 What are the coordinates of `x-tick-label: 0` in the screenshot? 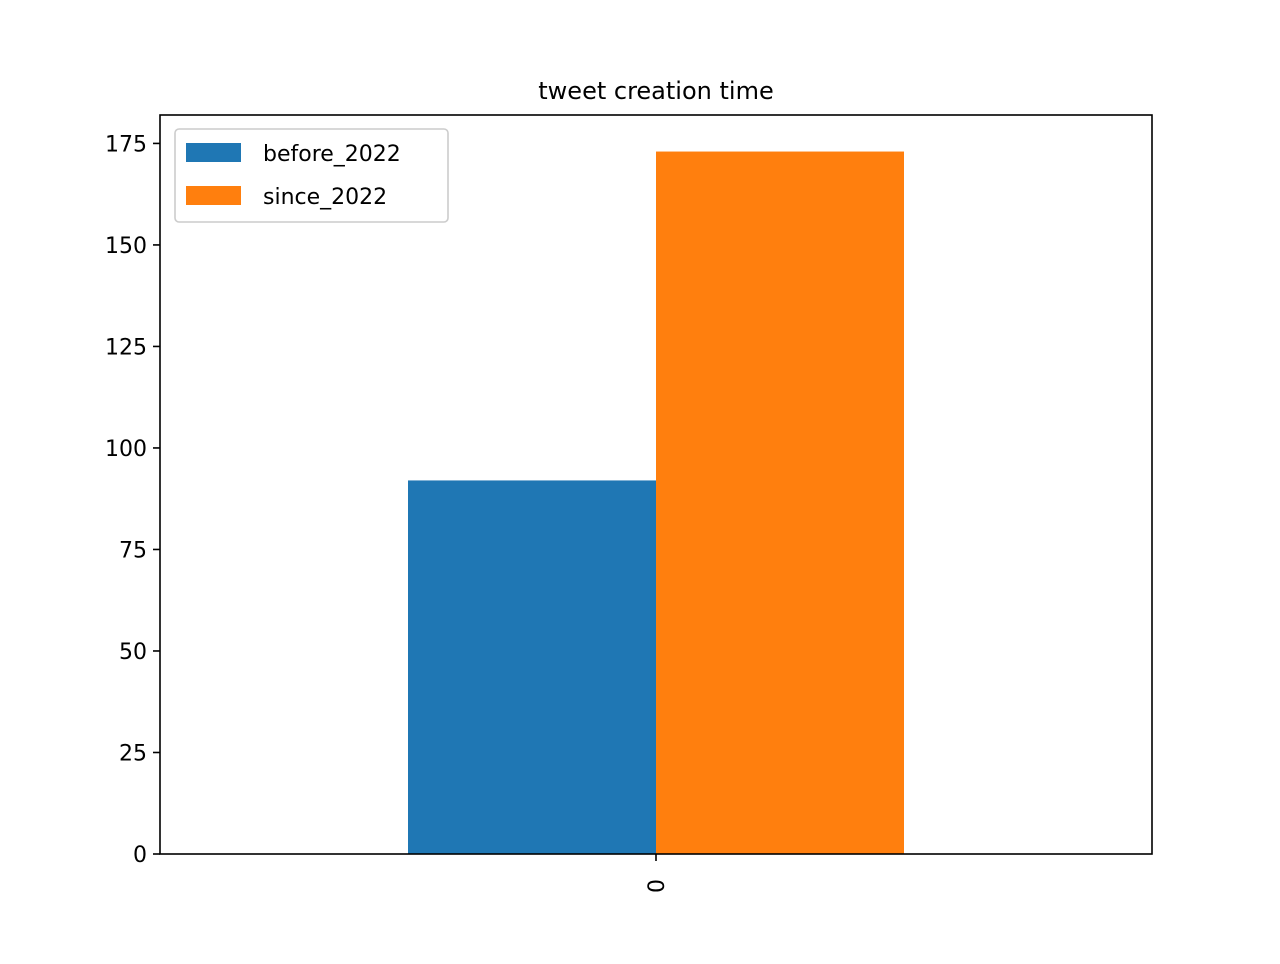 It's located at (657, 886).